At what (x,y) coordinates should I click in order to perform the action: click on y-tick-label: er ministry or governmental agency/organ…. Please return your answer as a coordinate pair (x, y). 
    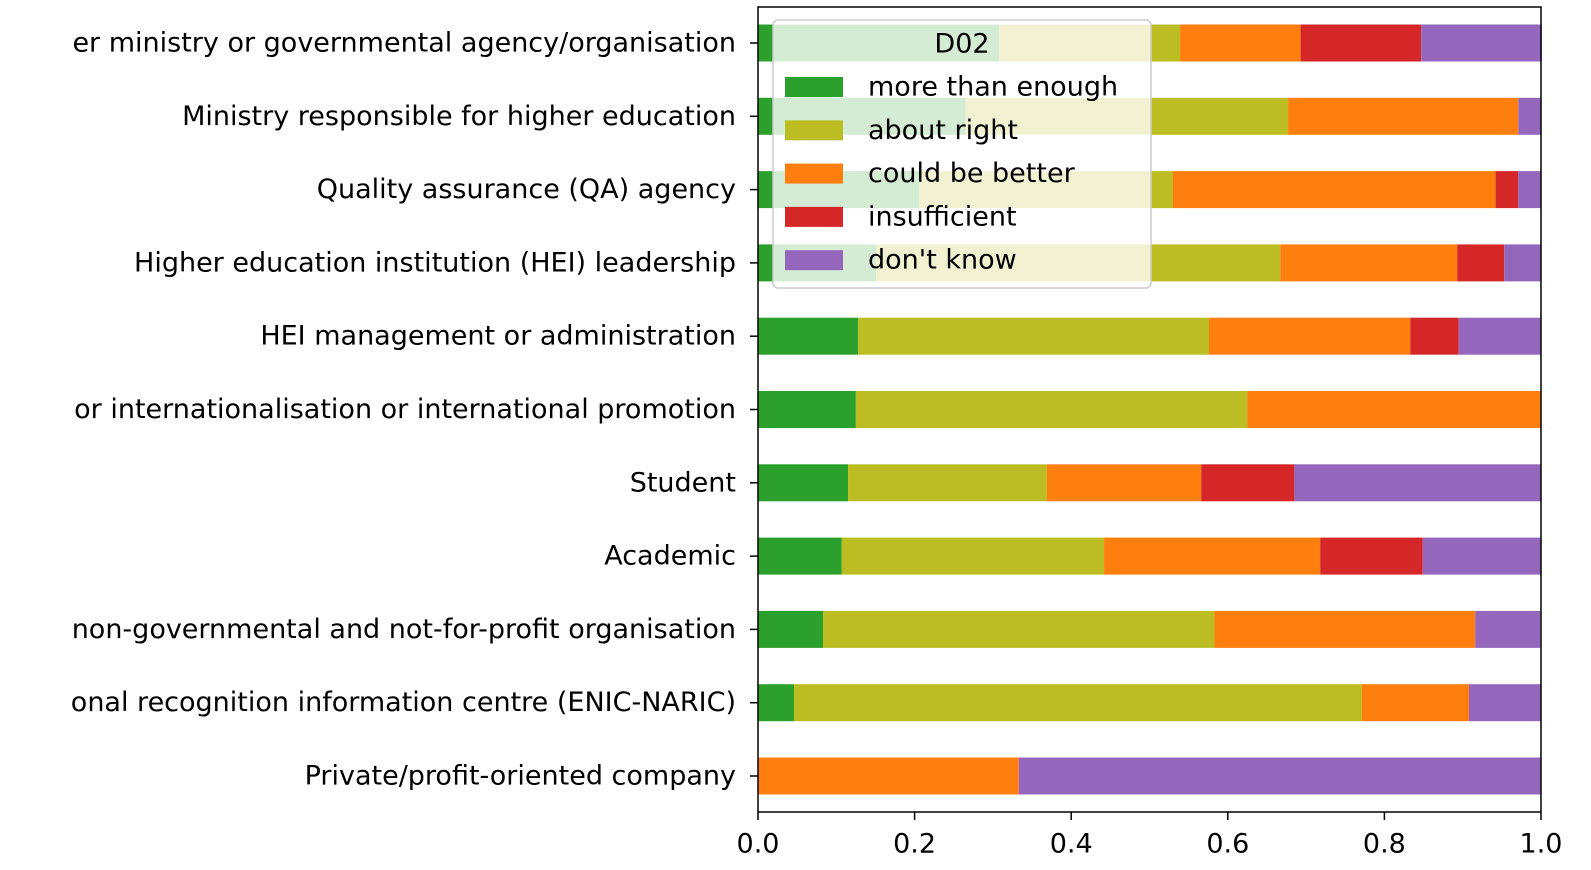
    Looking at the image, I should click on (404, 43).